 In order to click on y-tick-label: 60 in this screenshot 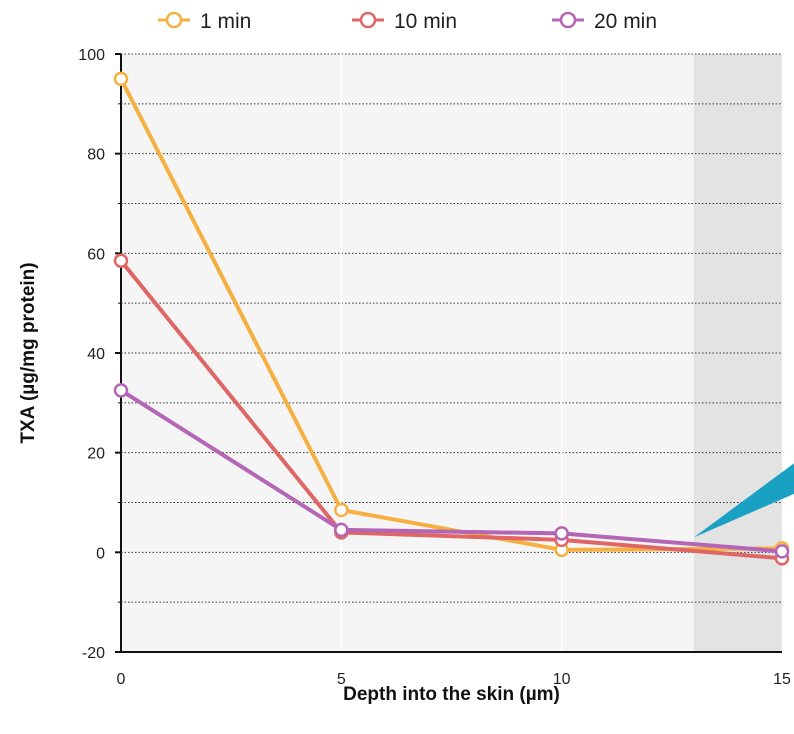, I will do `click(96, 254)`.